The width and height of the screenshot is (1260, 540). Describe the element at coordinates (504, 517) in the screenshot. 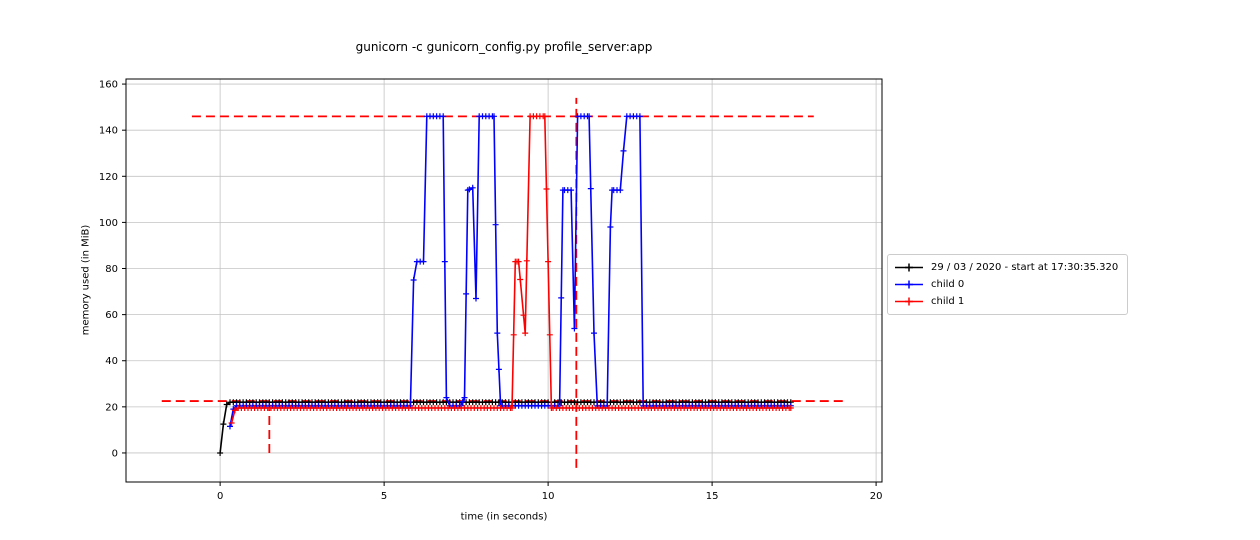

I see `x-axis-label: time (in seconds)` at that location.